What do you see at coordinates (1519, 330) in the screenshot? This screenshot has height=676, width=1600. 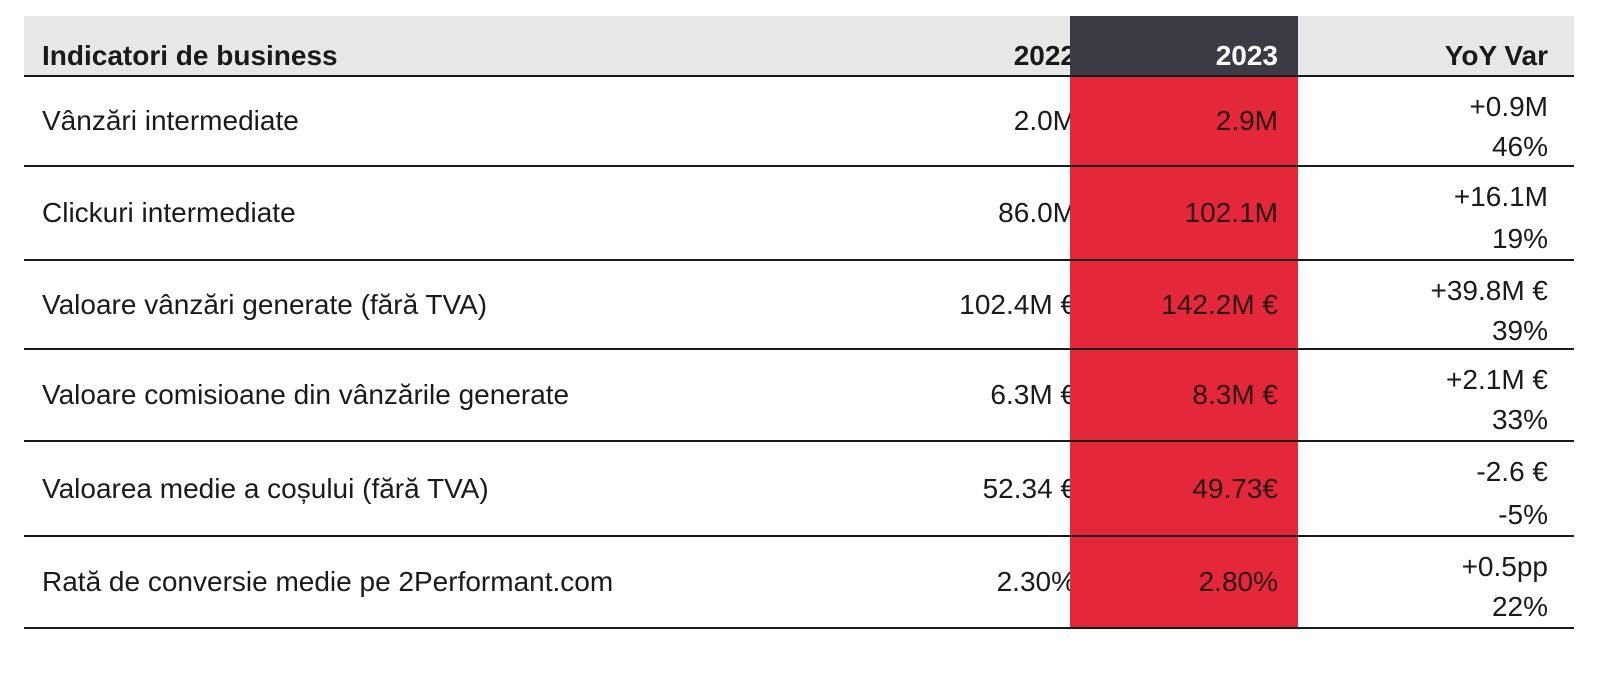 I see `yoy-percent: 39%` at bounding box center [1519, 330].